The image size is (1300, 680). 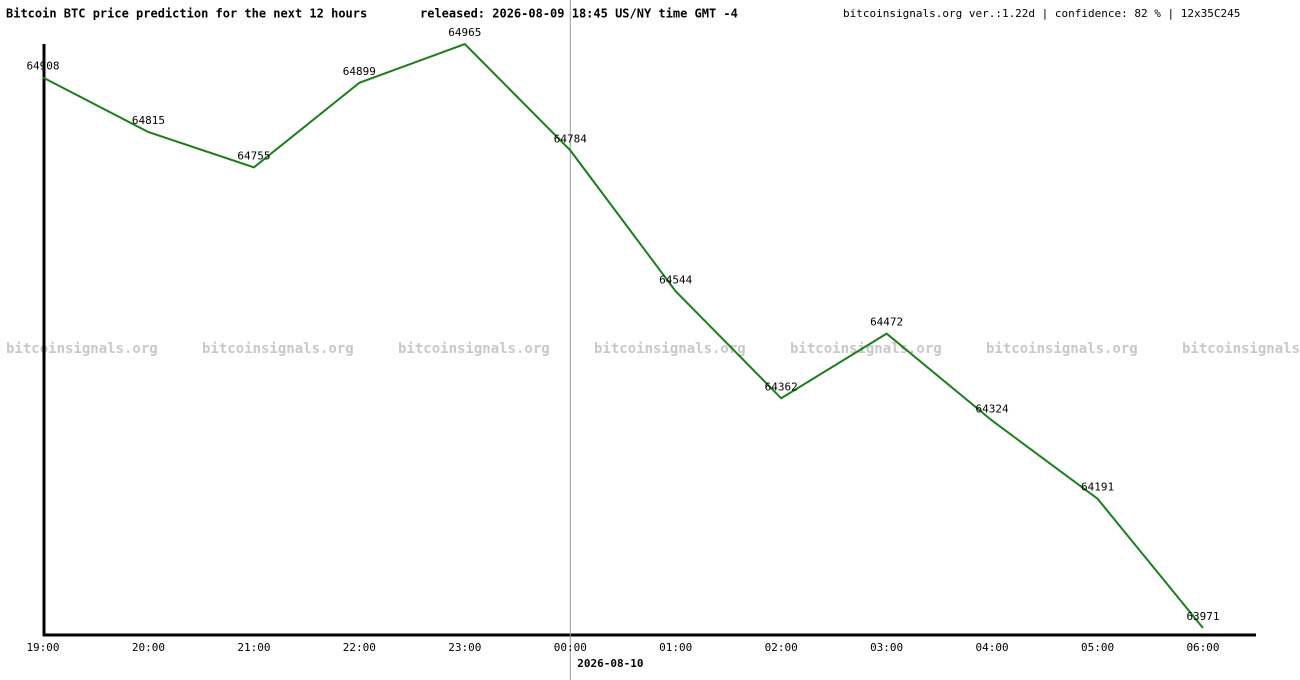 What do you see at coordinates (1202, 616) in the screenshot?
I see `data-label: 63971` at bounding box center [1202, 616].